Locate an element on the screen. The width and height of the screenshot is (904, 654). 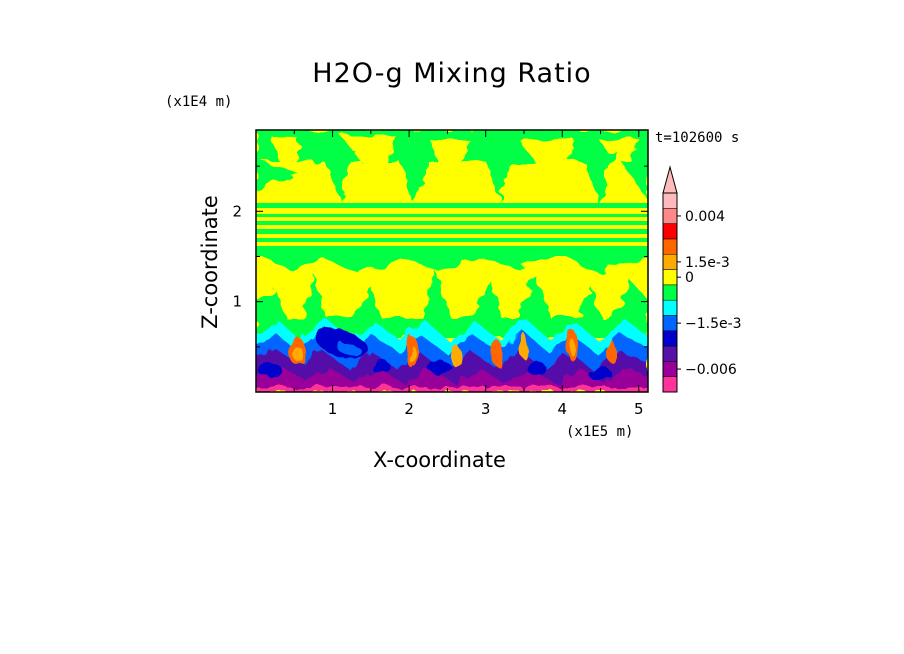
x-tick-label: 4 is located at coordinates (562, 409).